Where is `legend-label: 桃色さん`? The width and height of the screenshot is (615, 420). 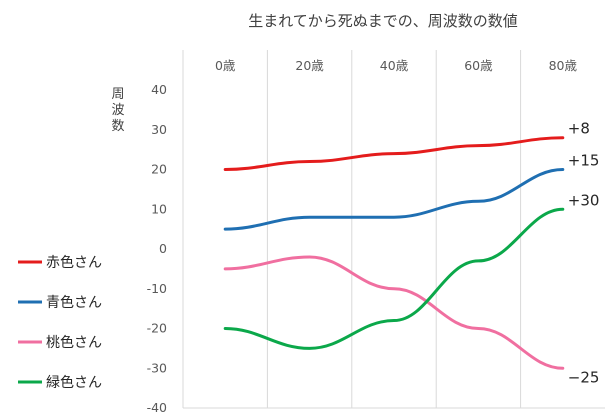
legend-label: 桃色さん is located at coordinates (74, 342).